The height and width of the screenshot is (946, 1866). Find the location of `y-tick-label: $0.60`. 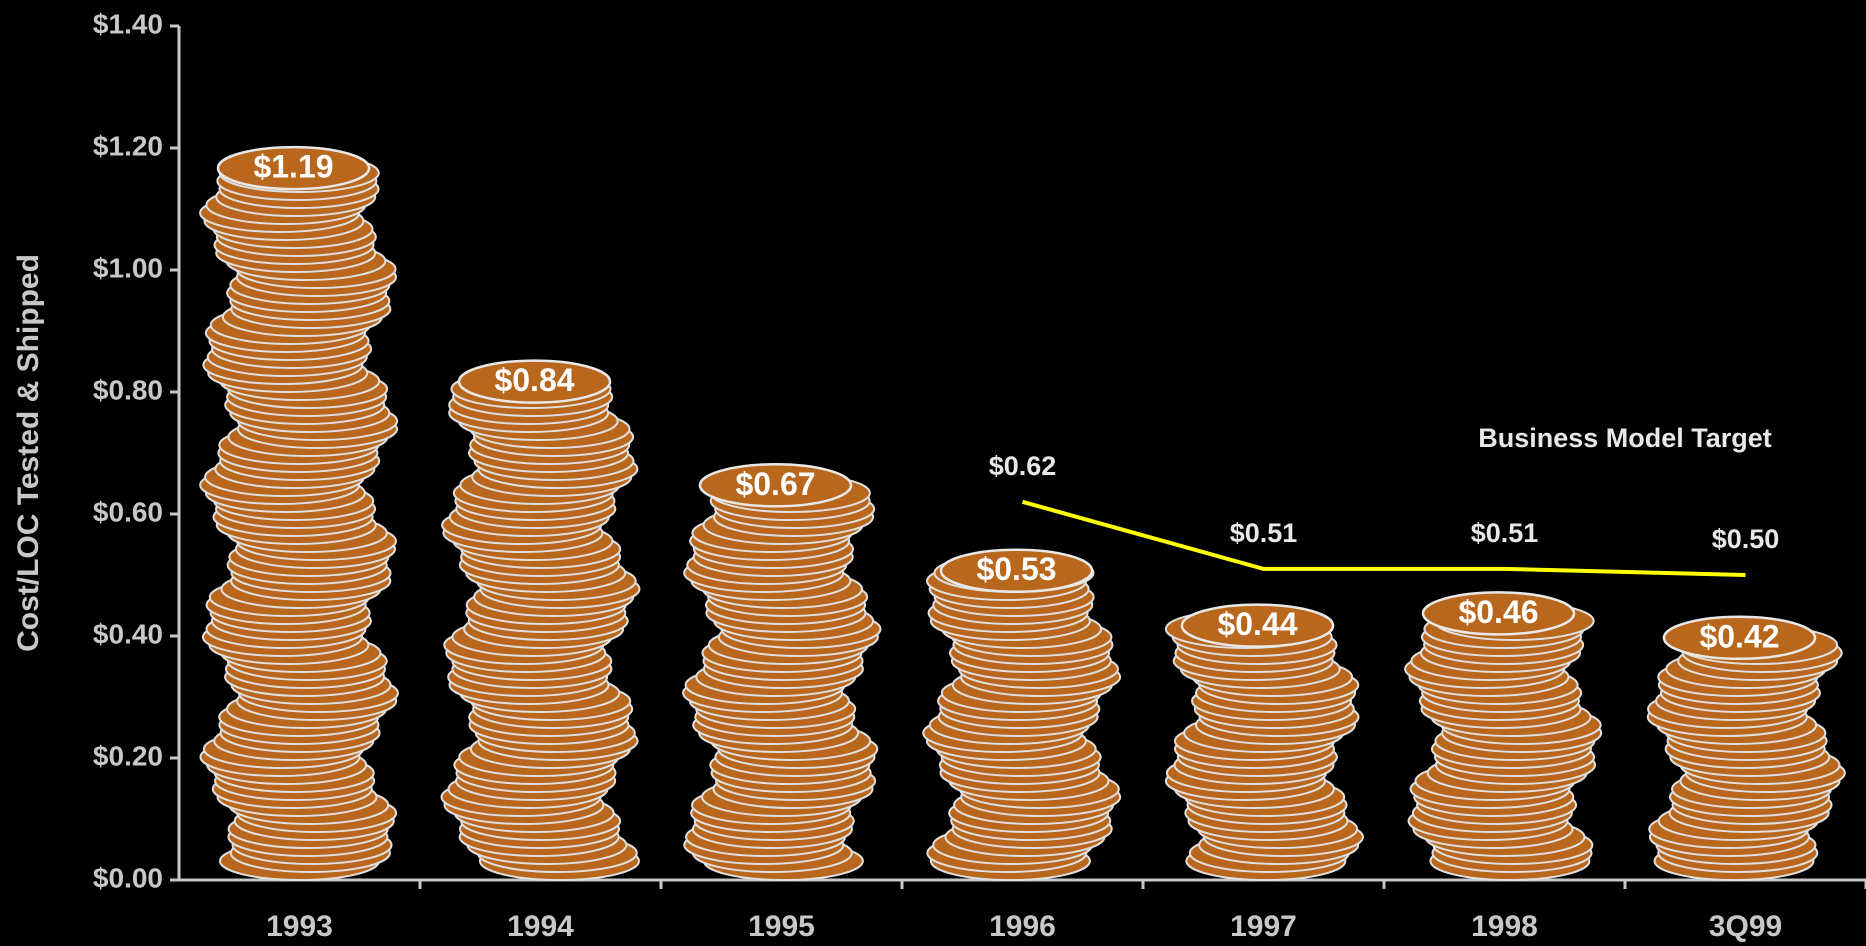

y-tick-label: $0.60 is located at coordinates (128, 511).